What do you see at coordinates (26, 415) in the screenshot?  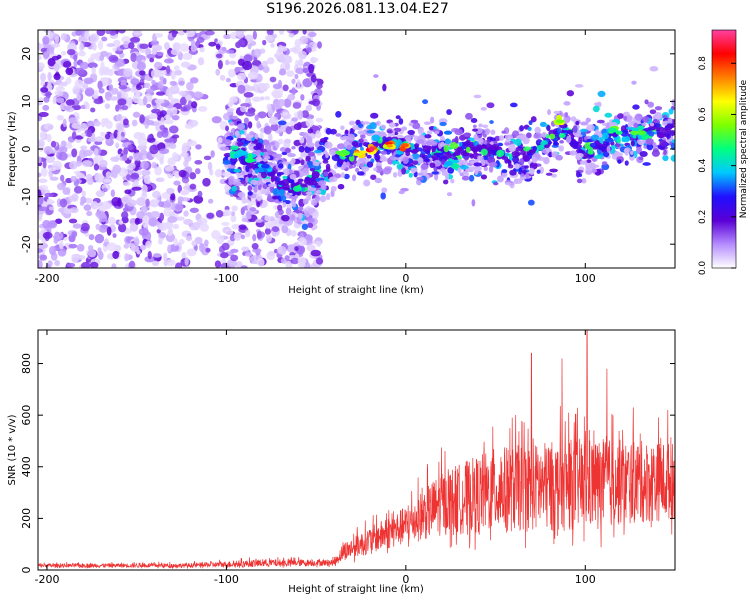 I see `y-tick-label: 600` at bounding box center [26, 415].